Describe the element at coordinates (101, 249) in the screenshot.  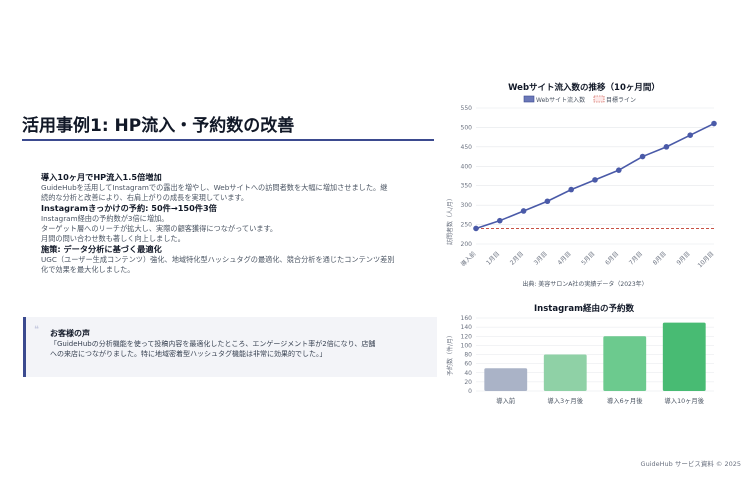
I see `point-heading: 施策: データ分析に基づく最適化` at that location.